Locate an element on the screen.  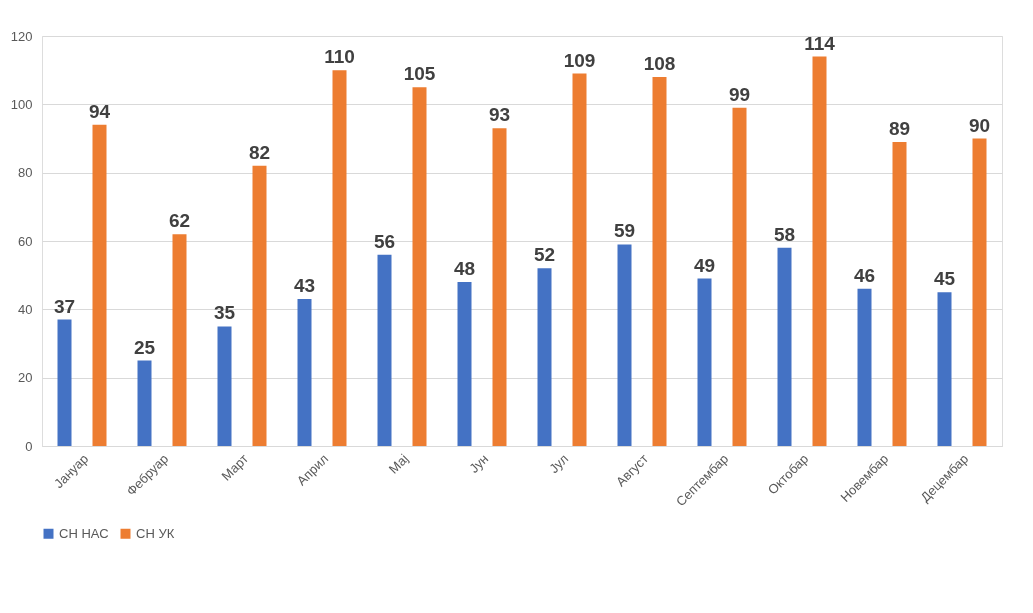
data-label: 109 is located at coordinates (579, 60).